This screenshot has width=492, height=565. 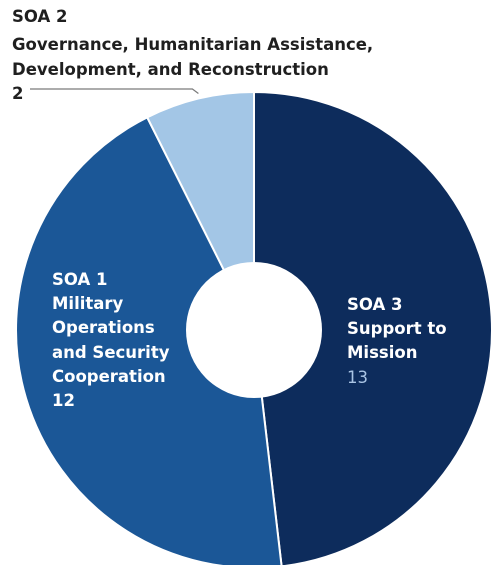 I want to click on soa2-name-line-2: Development, and Reconstruction, so click(x=170, y=69).